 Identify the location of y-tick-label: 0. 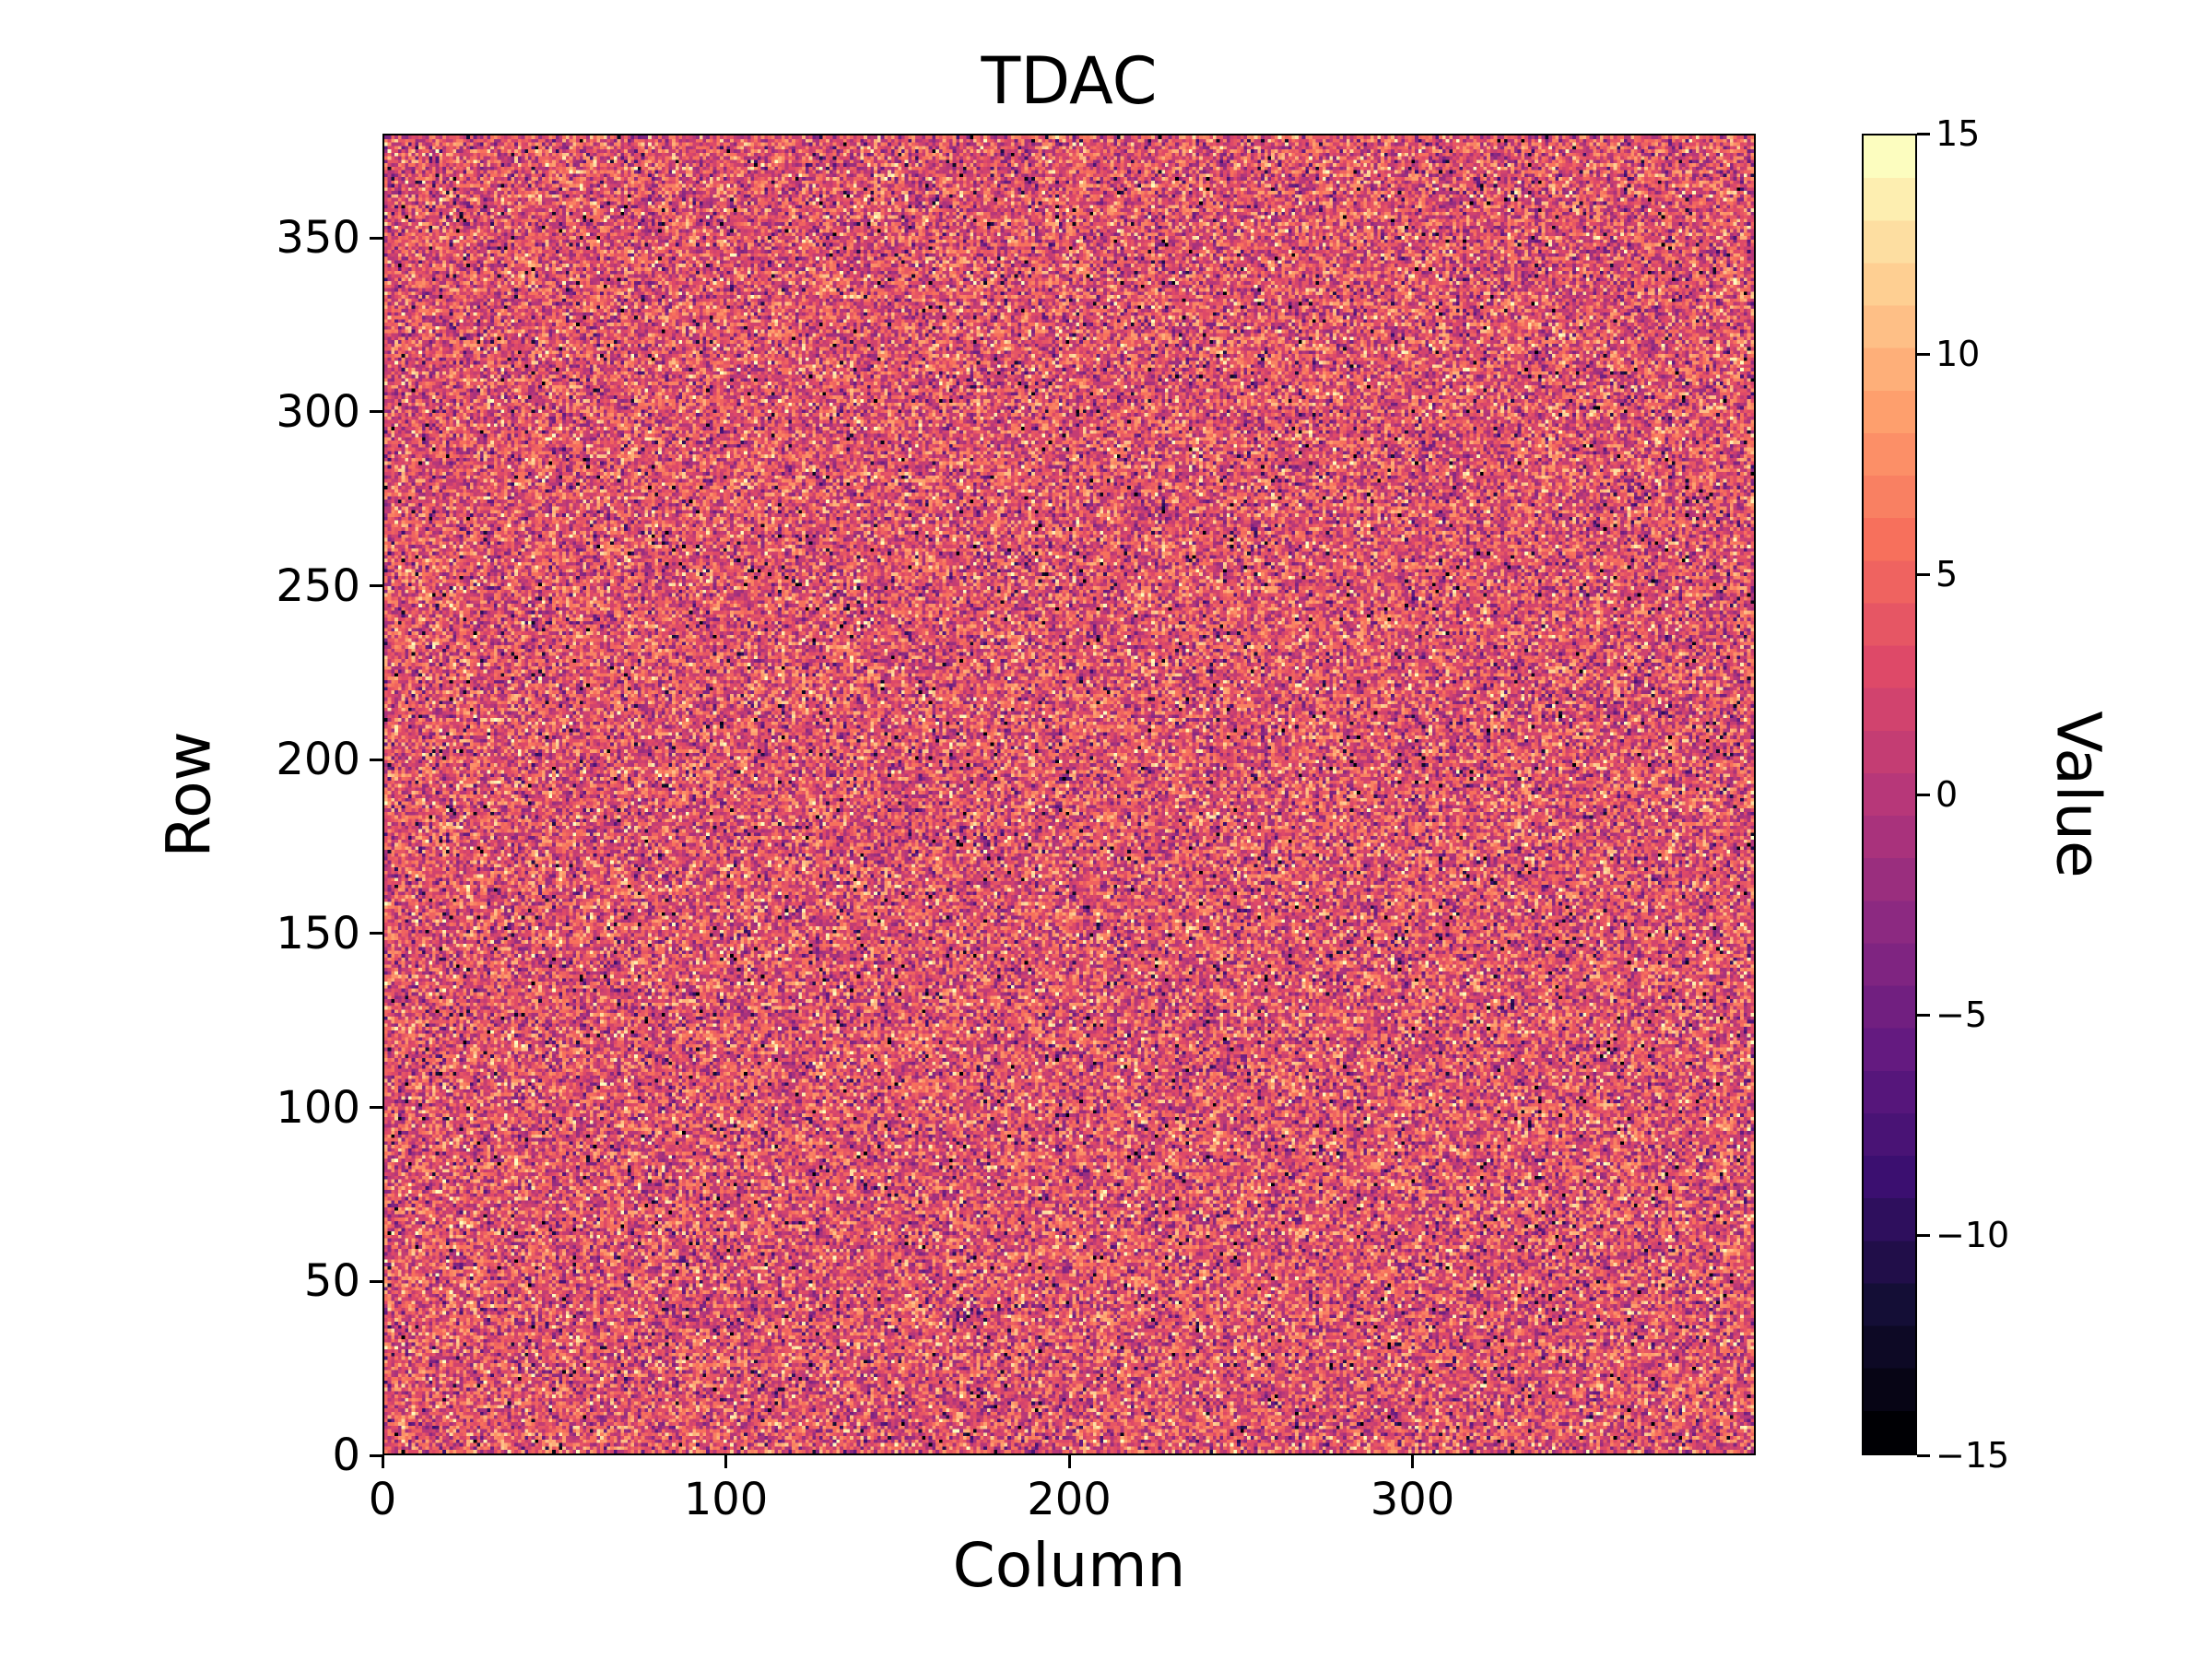
(346, 1455).